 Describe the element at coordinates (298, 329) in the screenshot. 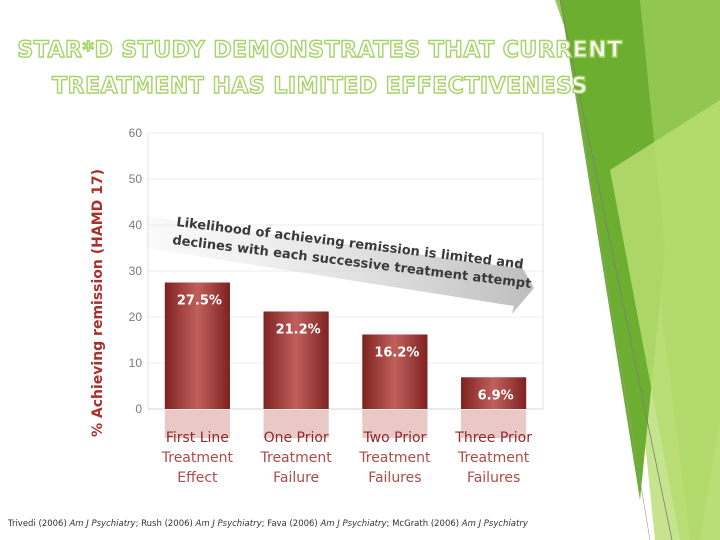

I see `bar-value-label: 21.2%` at that location.